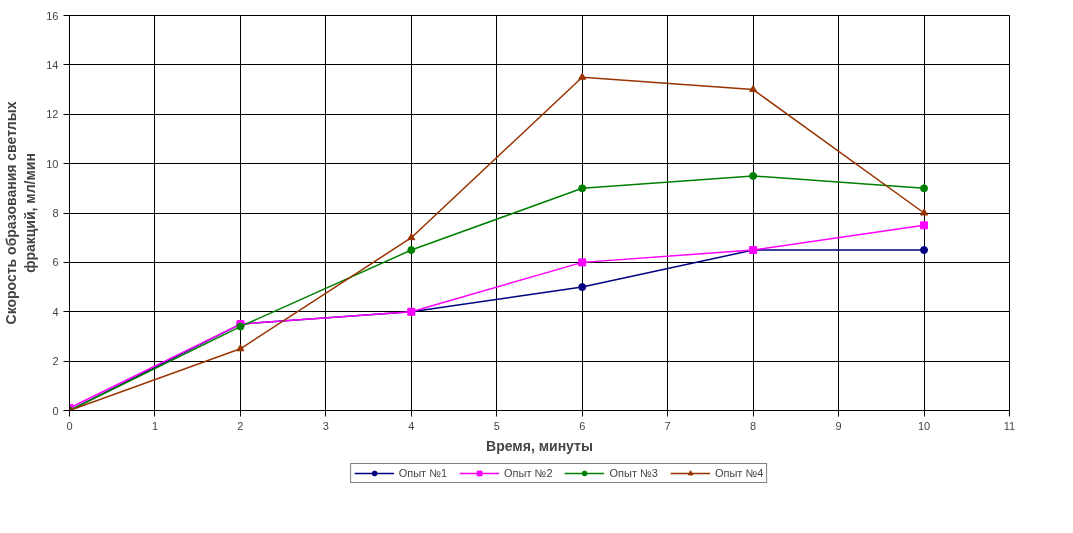 This screenshot has height=533, width=1073. What do you see at coordinates (325, 425) in the screenshot?
I see `x-tick-label: 3` at bounding box center [325, 425].